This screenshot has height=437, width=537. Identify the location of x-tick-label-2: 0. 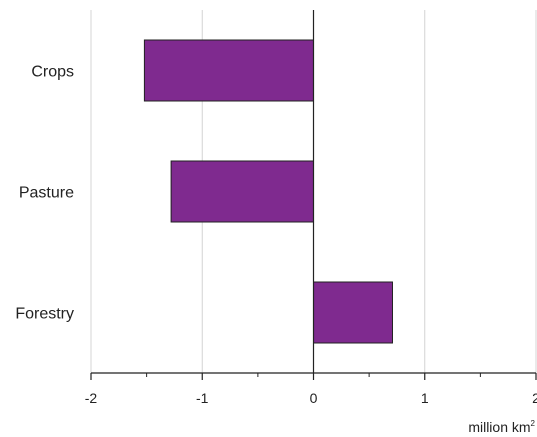
(314, 398).